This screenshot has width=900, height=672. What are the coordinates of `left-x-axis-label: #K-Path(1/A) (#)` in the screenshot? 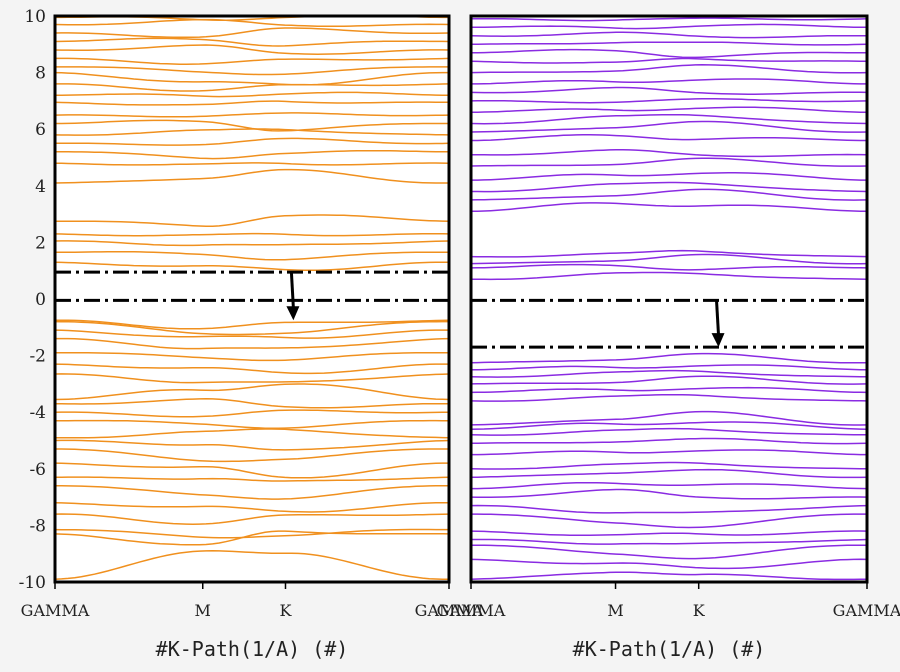 It's located at (252, 649).